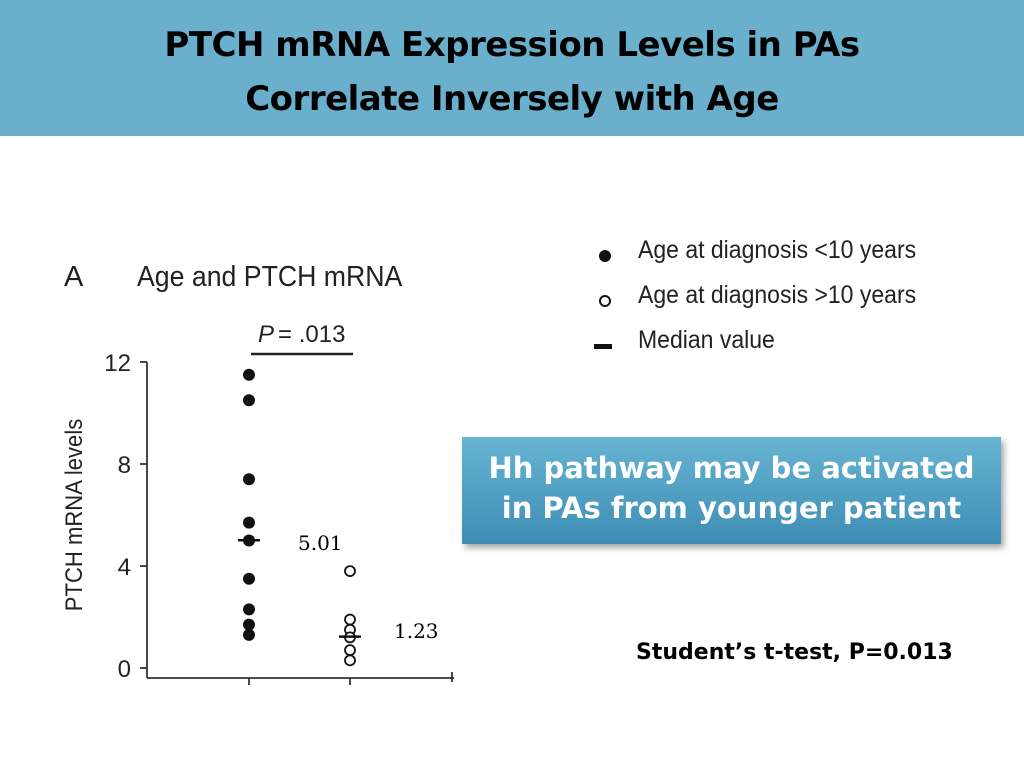 The height and width of the screenshot is (768, 1024). Describe the element at coordinates (605, 256) in the screenshot. I see `filled-circle-icon` at that location.